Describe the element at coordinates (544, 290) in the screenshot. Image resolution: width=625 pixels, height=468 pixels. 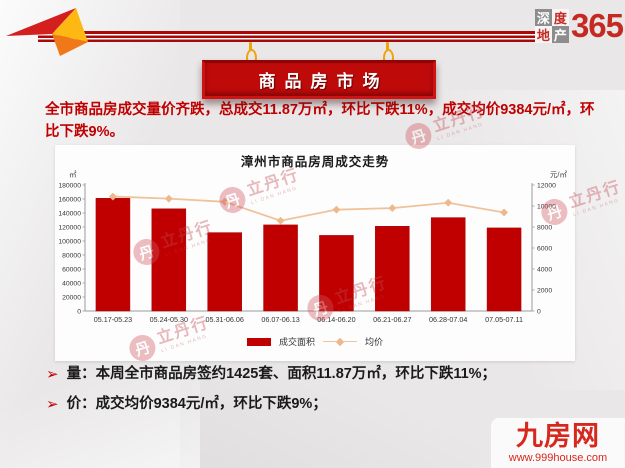
I see `svg-text: 2000` at that location.